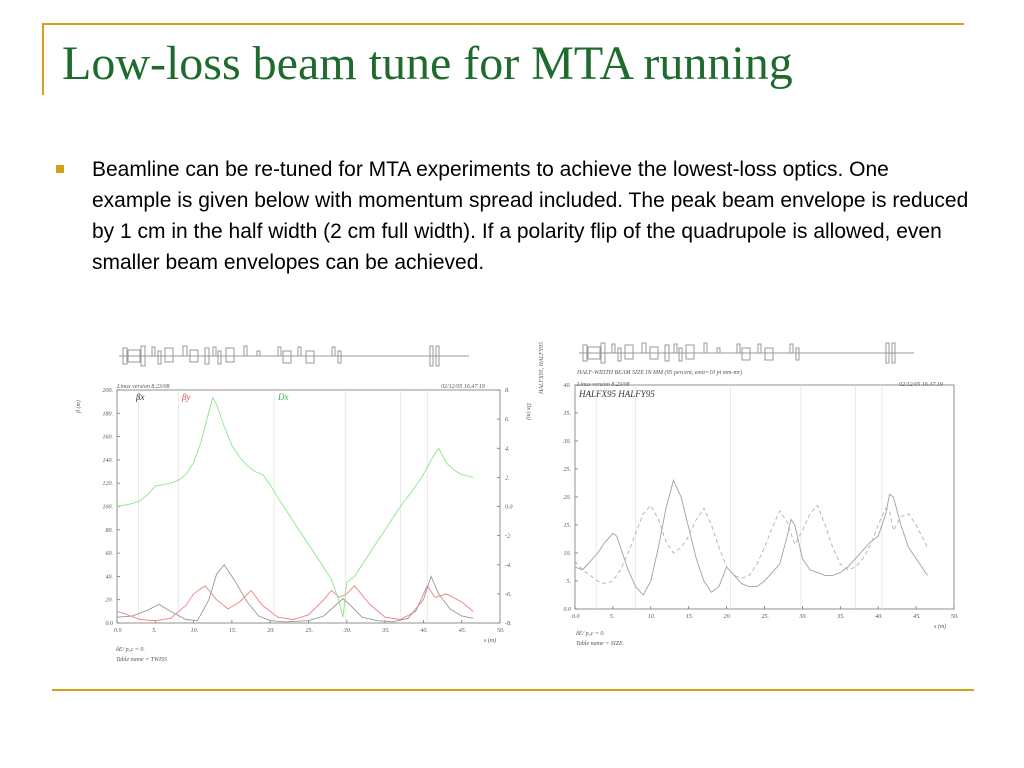 This screenshot has width=1024, height=768. Describe the element at coordinates (295, 507) in the screenshot. I see `twiss-series-dx` at that location.